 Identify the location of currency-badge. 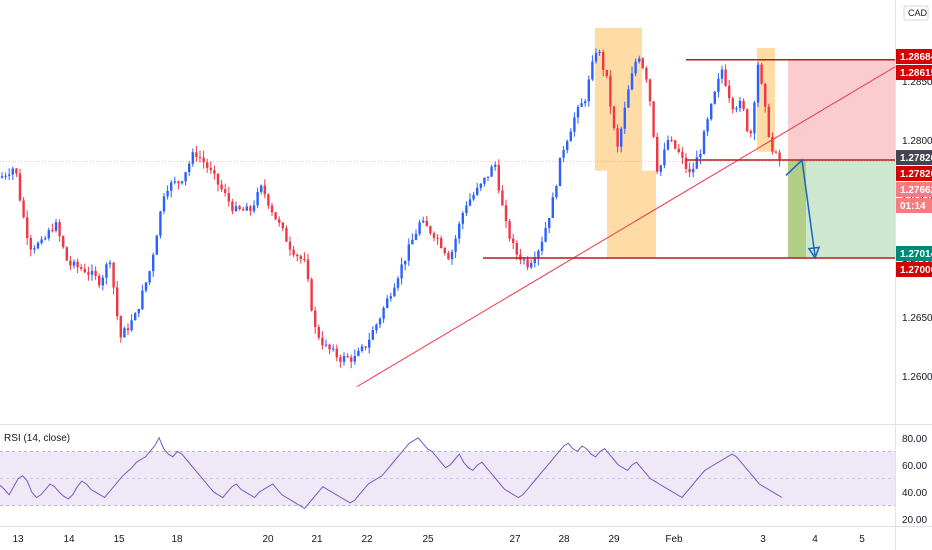
(916, 13).